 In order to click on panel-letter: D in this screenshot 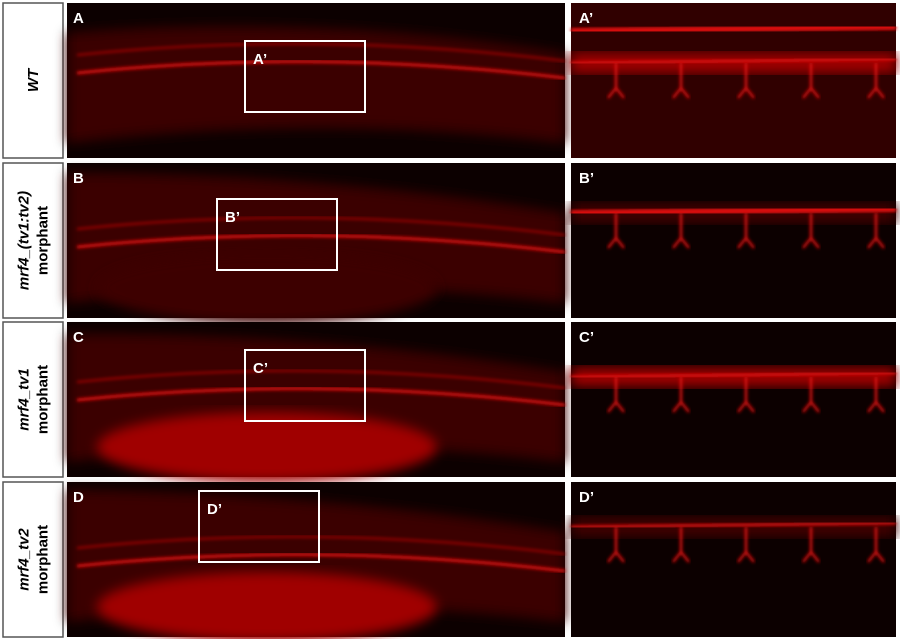, I will do `click(78, 497)`.